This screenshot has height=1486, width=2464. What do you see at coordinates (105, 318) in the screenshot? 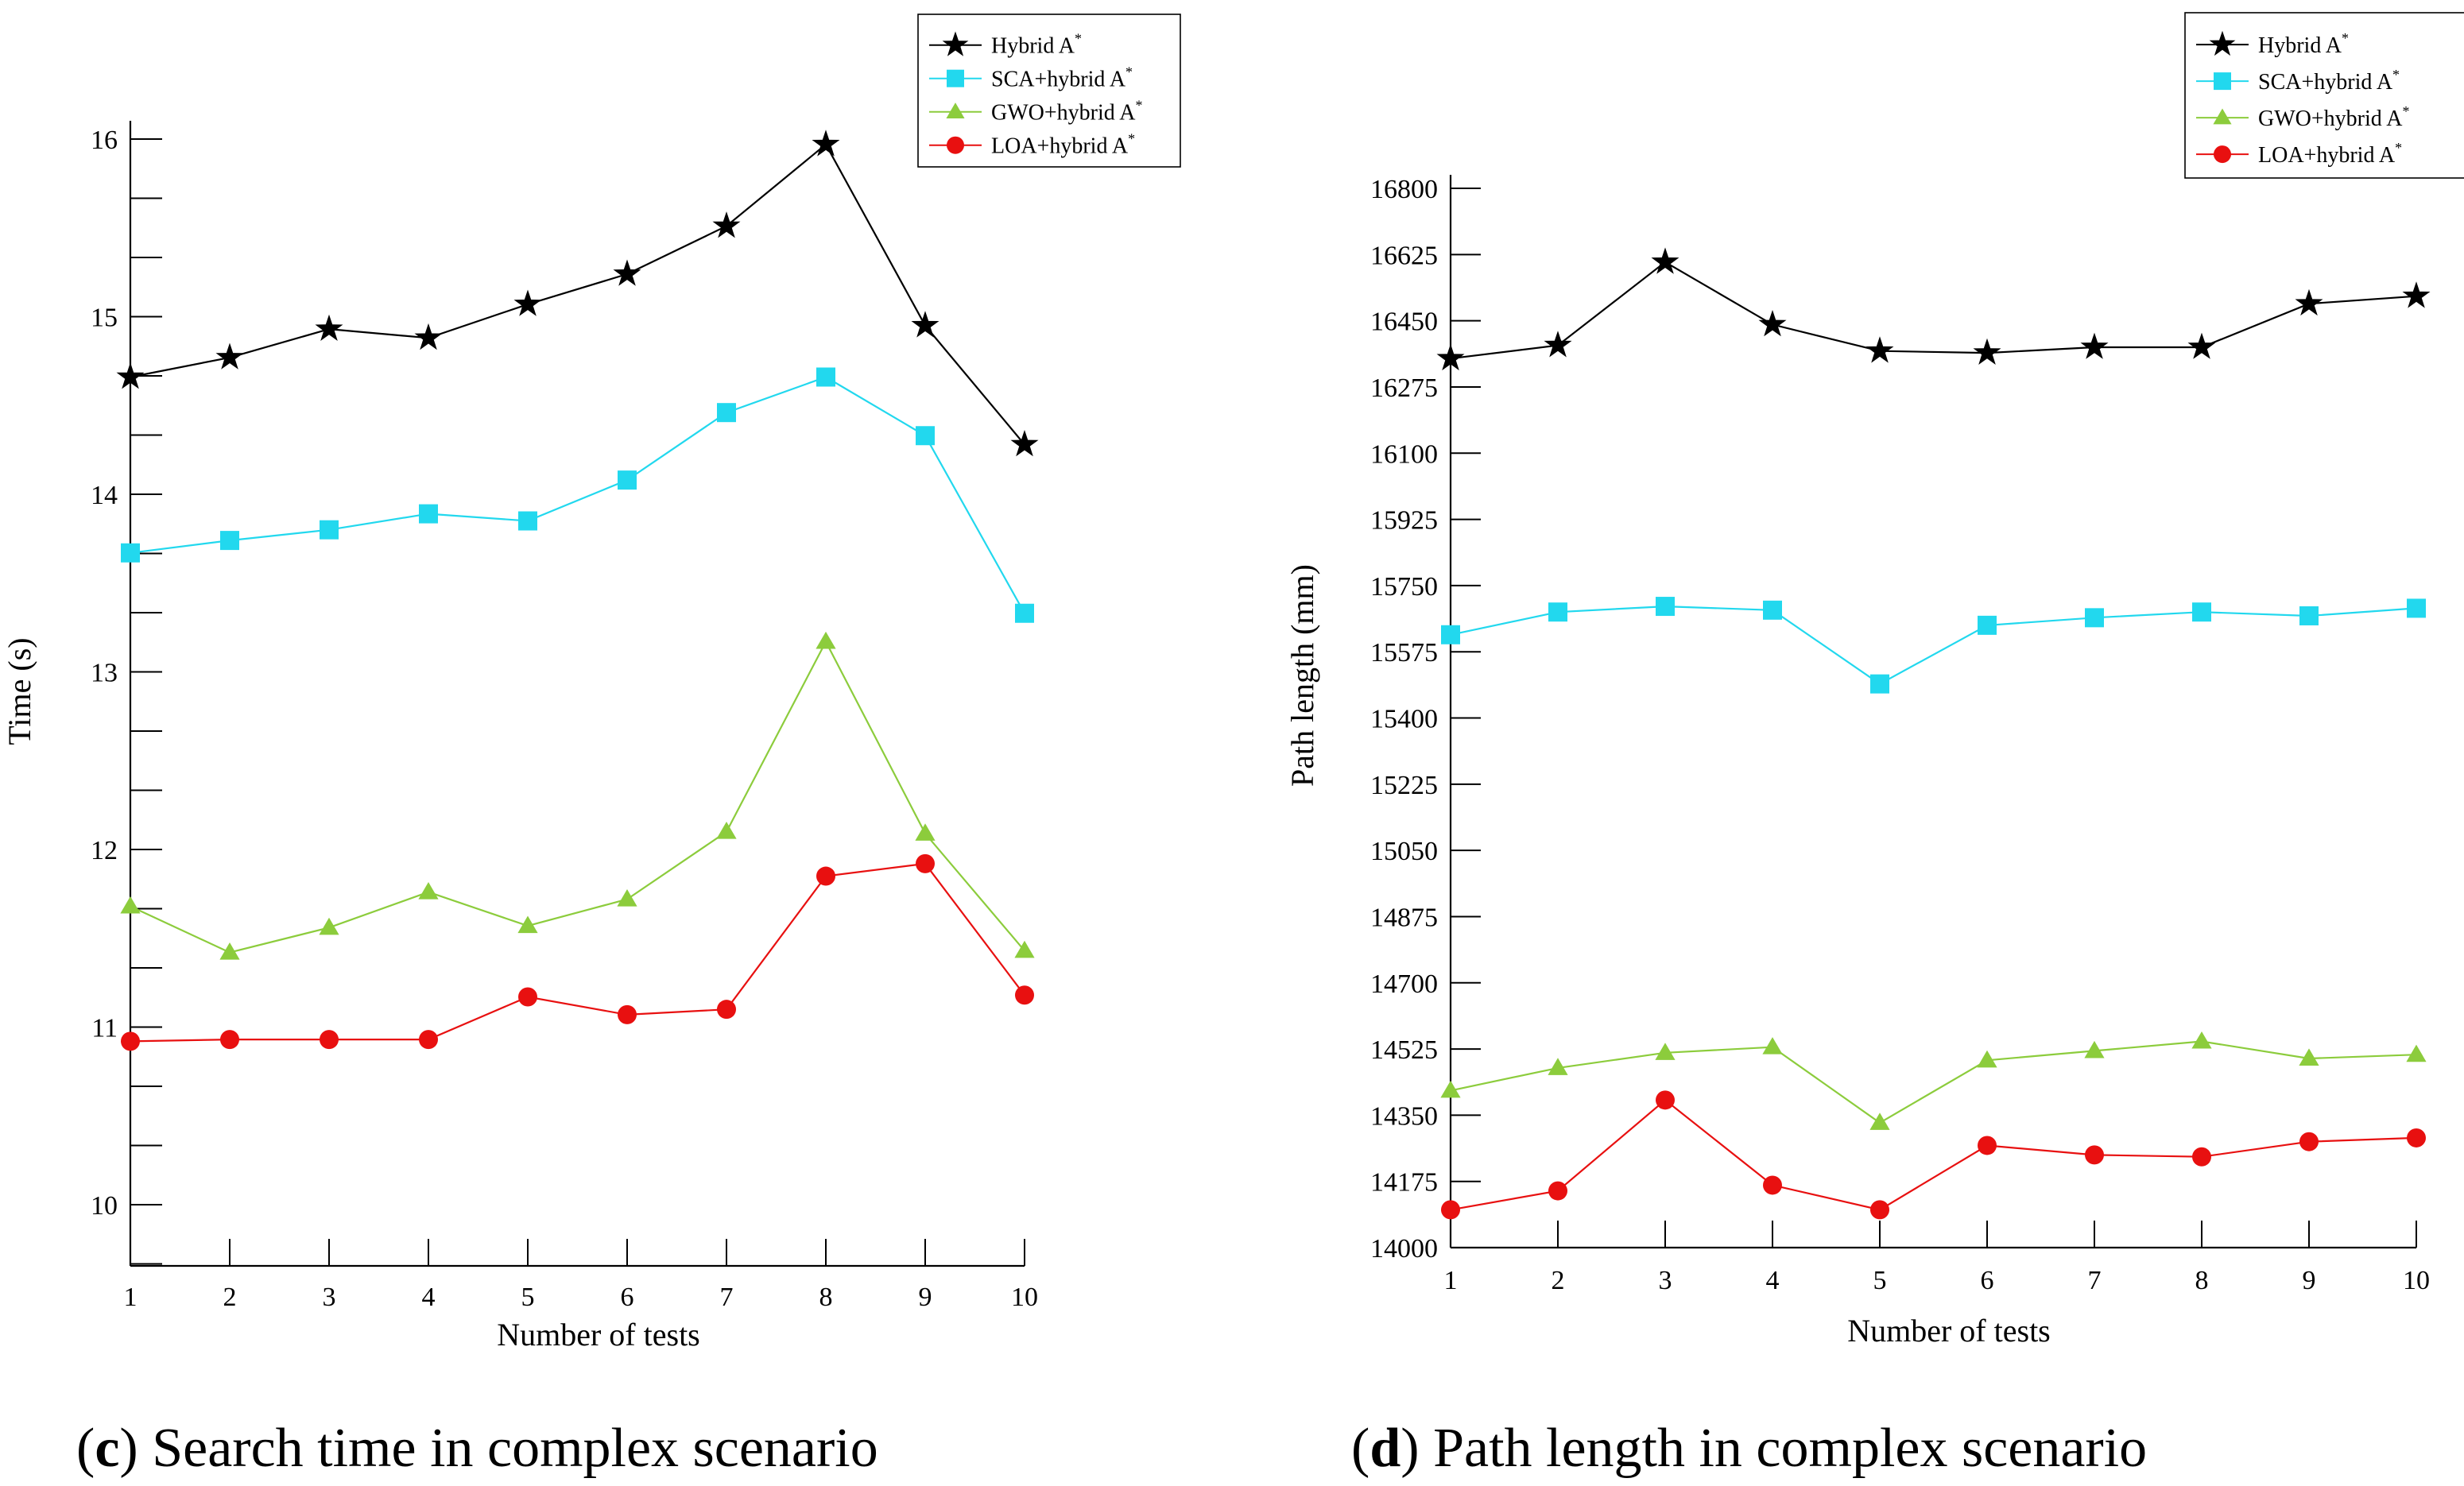
I see `y-tick-label: 15` at bounding box center [105, 318].